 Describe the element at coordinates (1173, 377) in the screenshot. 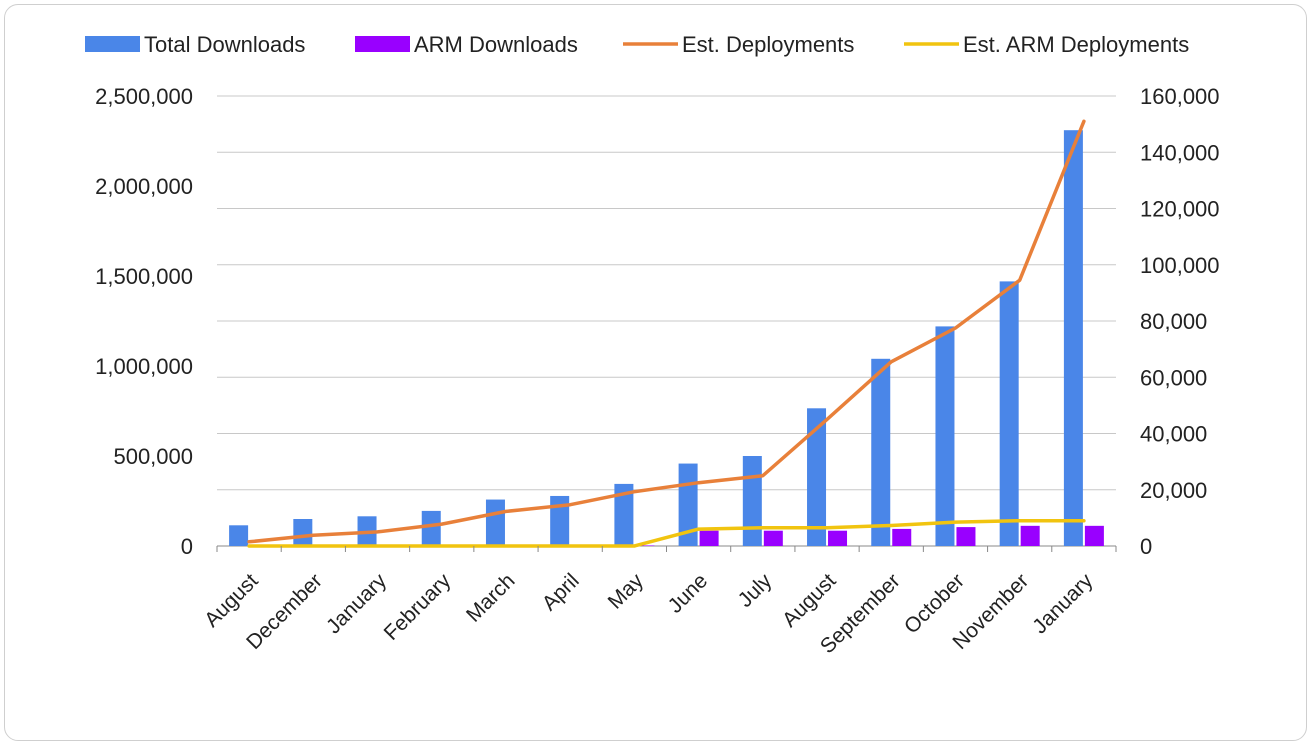

I see `right-axis-tick-label: 60,000` at that location.